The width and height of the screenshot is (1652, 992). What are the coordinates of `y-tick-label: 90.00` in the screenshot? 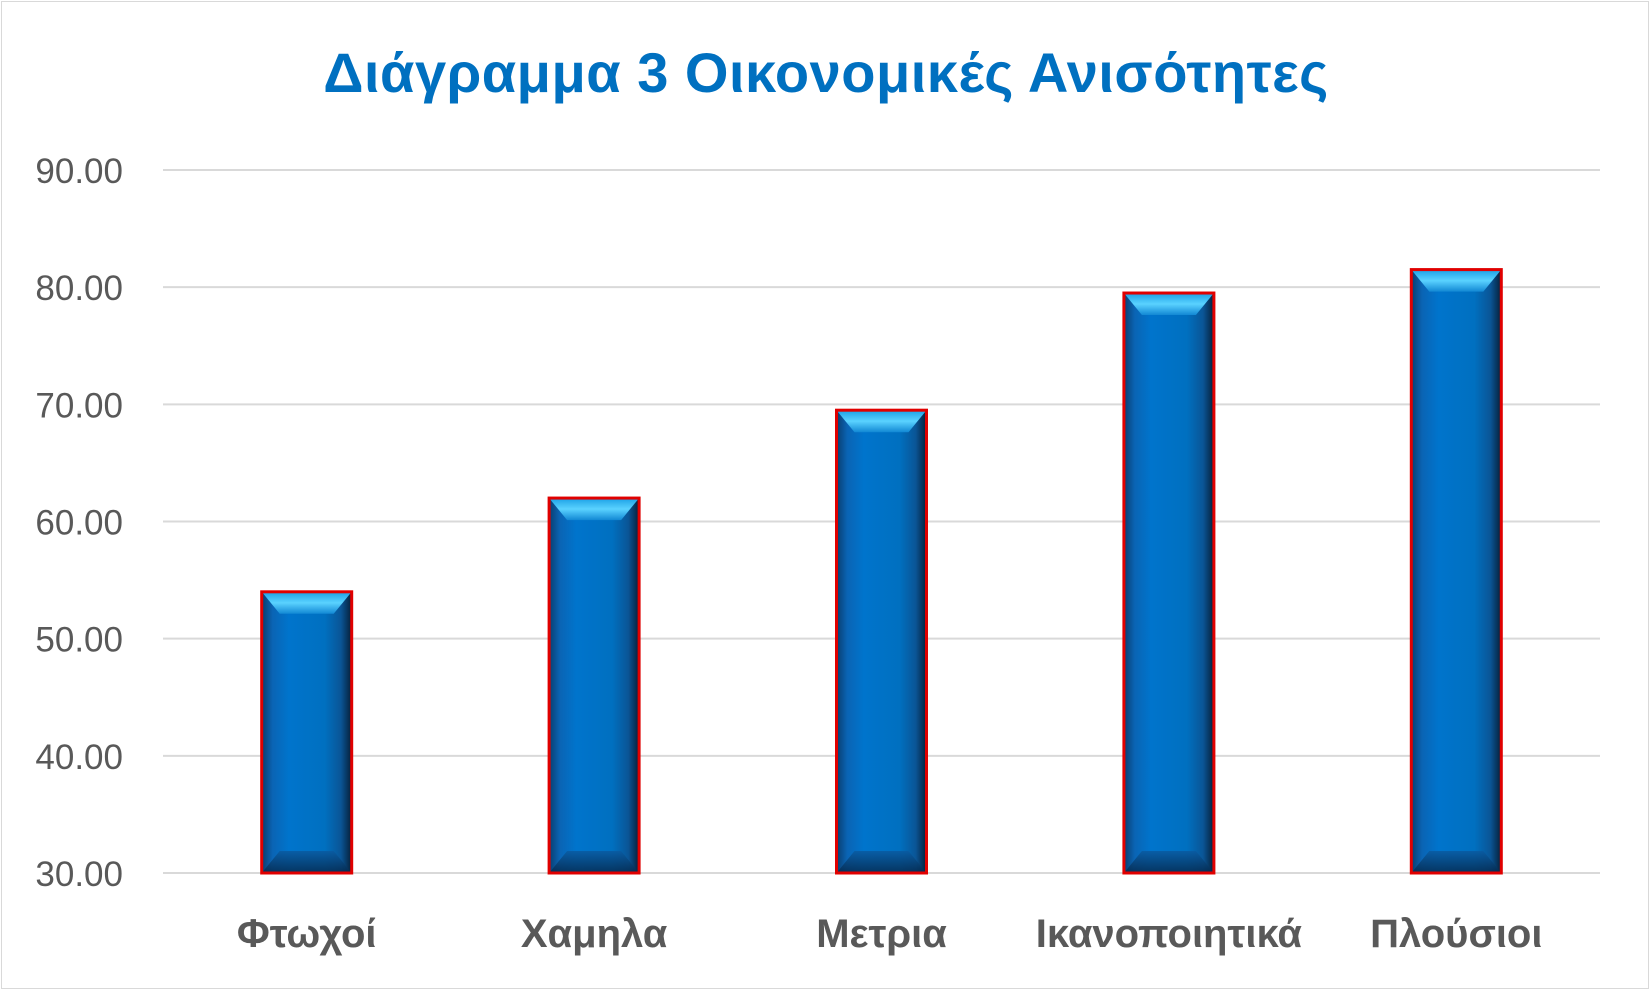 It's located at (79, 171).